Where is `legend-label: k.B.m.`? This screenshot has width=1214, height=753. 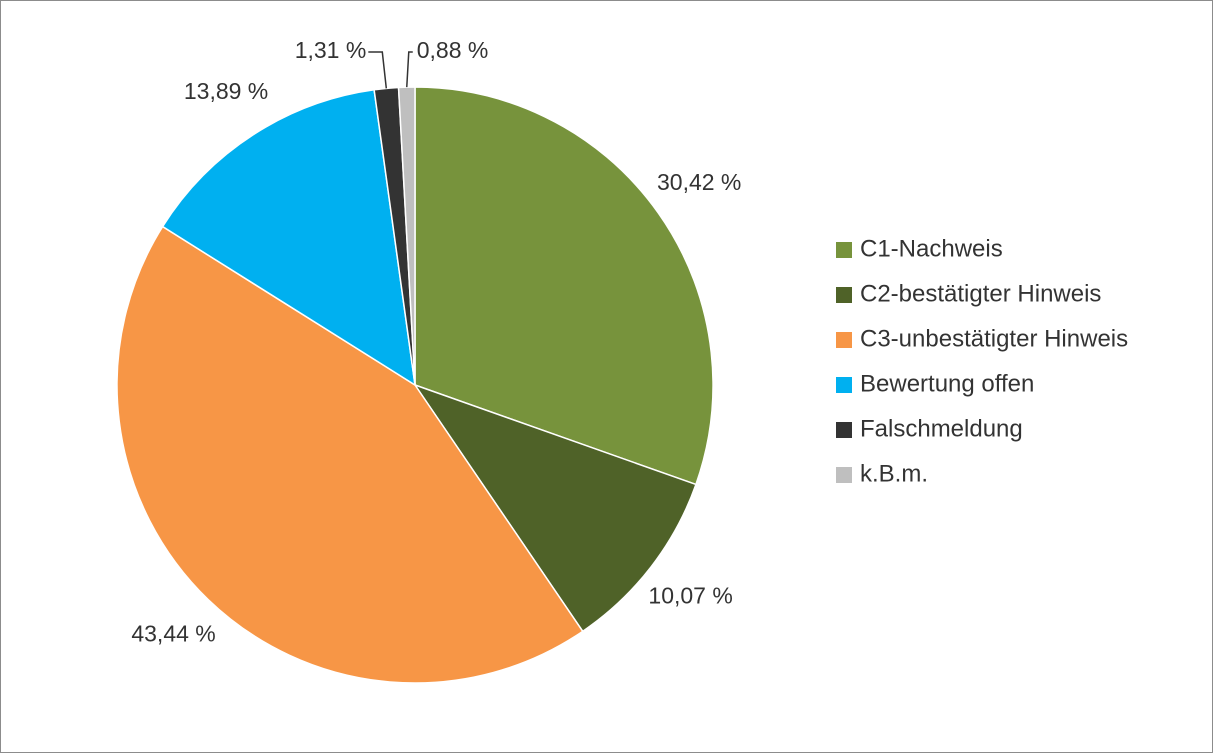
legend-label: k.B.m. is located at coordinates (894, 473).